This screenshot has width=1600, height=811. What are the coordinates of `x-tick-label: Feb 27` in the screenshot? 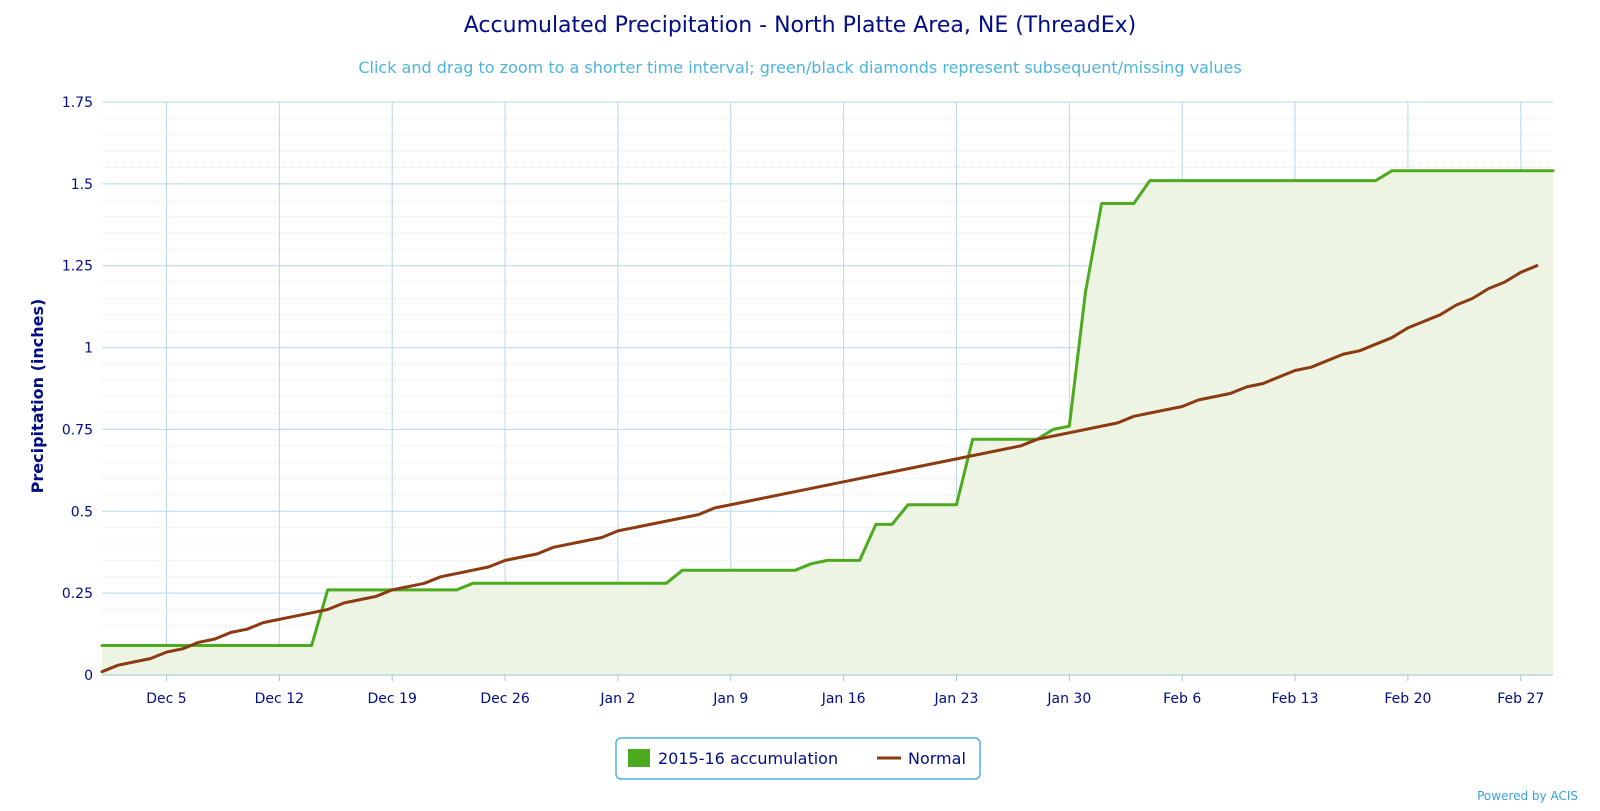 It's located at (1520, 699).